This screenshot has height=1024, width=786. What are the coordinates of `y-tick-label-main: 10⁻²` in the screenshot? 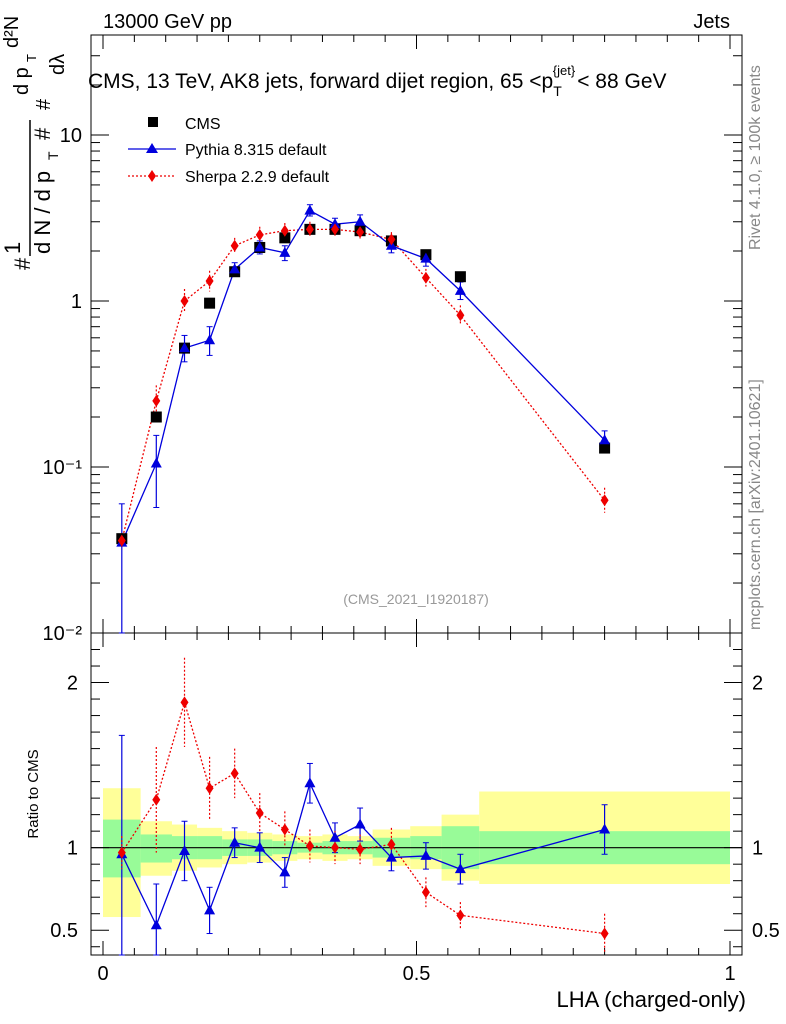 It's located at (63, 634).